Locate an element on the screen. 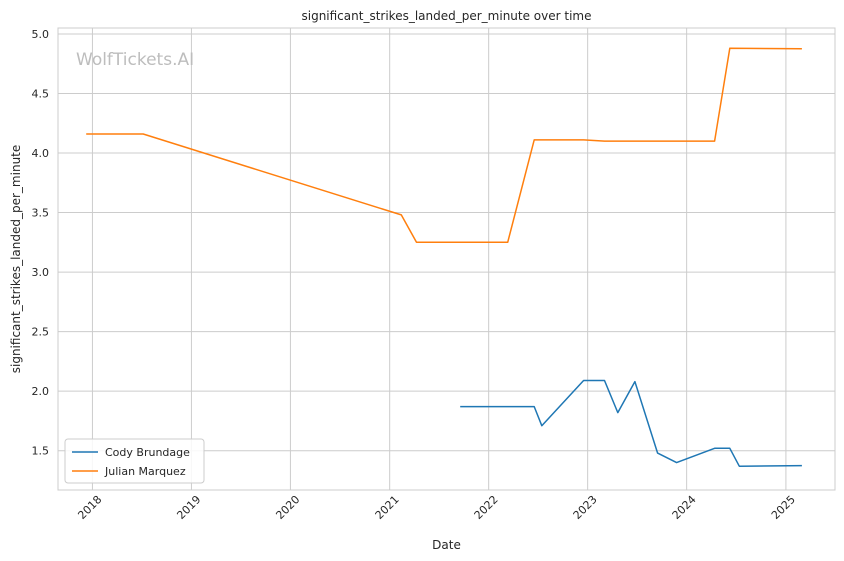  y-tick-label: 2.5 is located at coordinates (41, 332).